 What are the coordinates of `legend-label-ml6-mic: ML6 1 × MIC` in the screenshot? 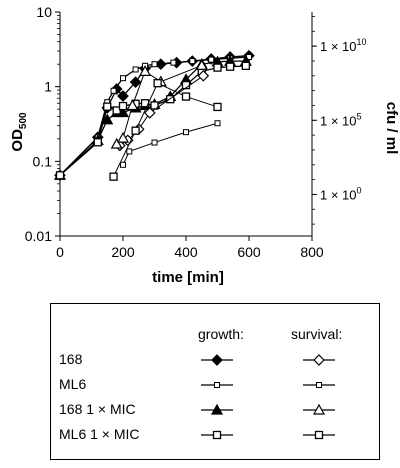 It's located at (99, 434).